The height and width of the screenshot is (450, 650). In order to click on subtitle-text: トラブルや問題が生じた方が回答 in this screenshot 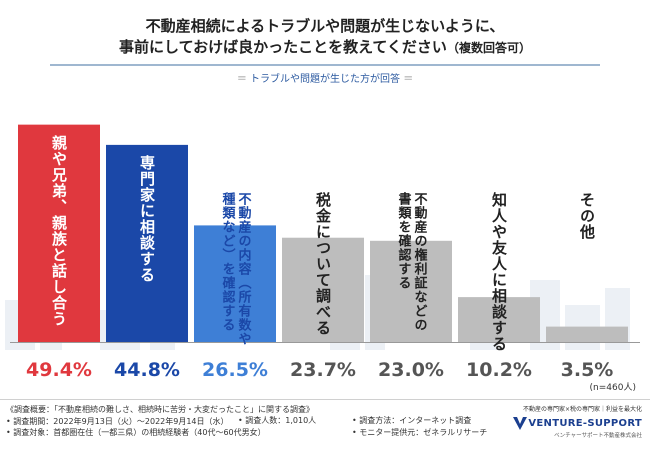, I will do `click(325, 79)`.